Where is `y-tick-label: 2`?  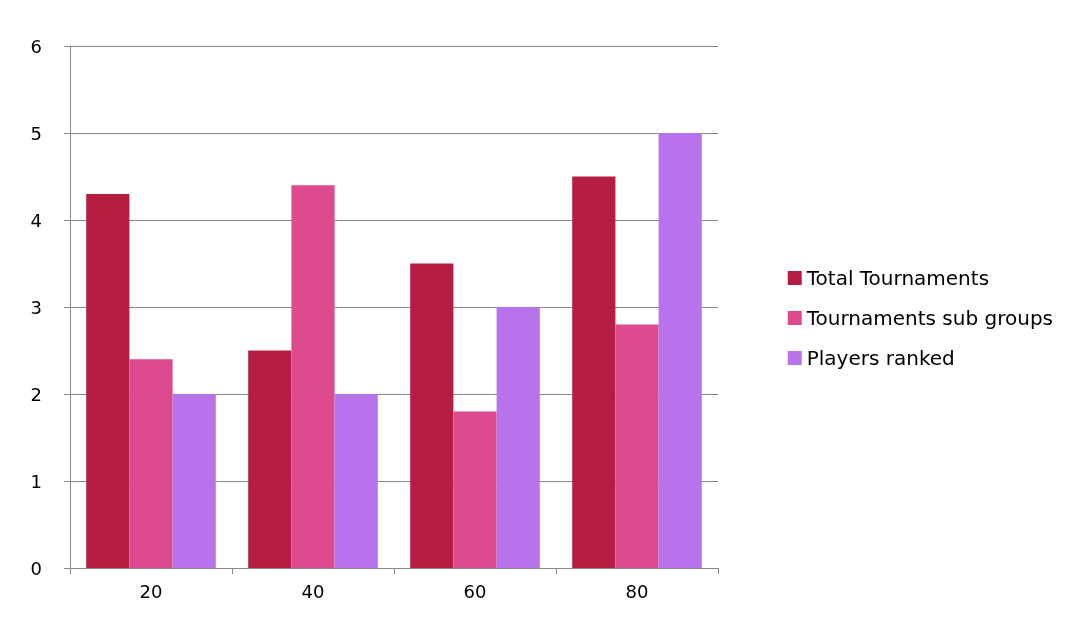
y-tick-label: 2 is located at coordinates (36, 394).